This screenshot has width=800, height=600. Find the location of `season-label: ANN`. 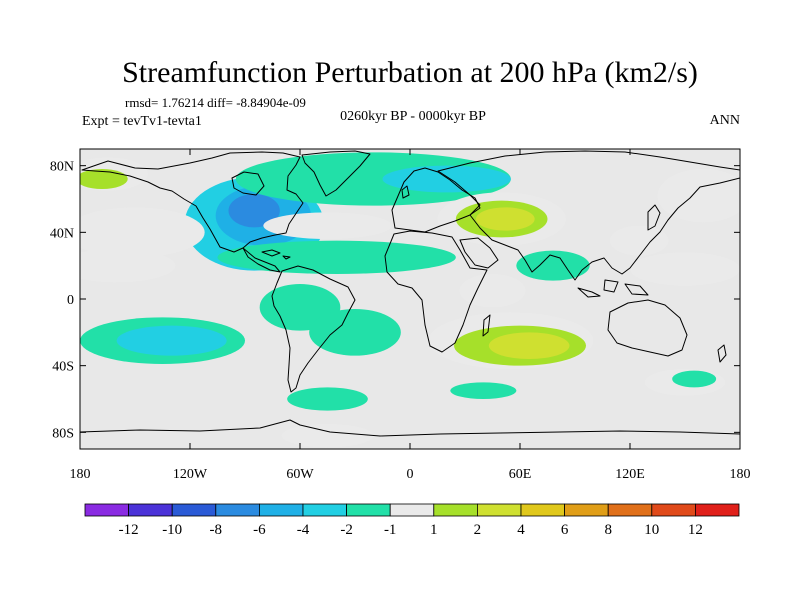

season-label: ANN is located at coordinates (725, 120).